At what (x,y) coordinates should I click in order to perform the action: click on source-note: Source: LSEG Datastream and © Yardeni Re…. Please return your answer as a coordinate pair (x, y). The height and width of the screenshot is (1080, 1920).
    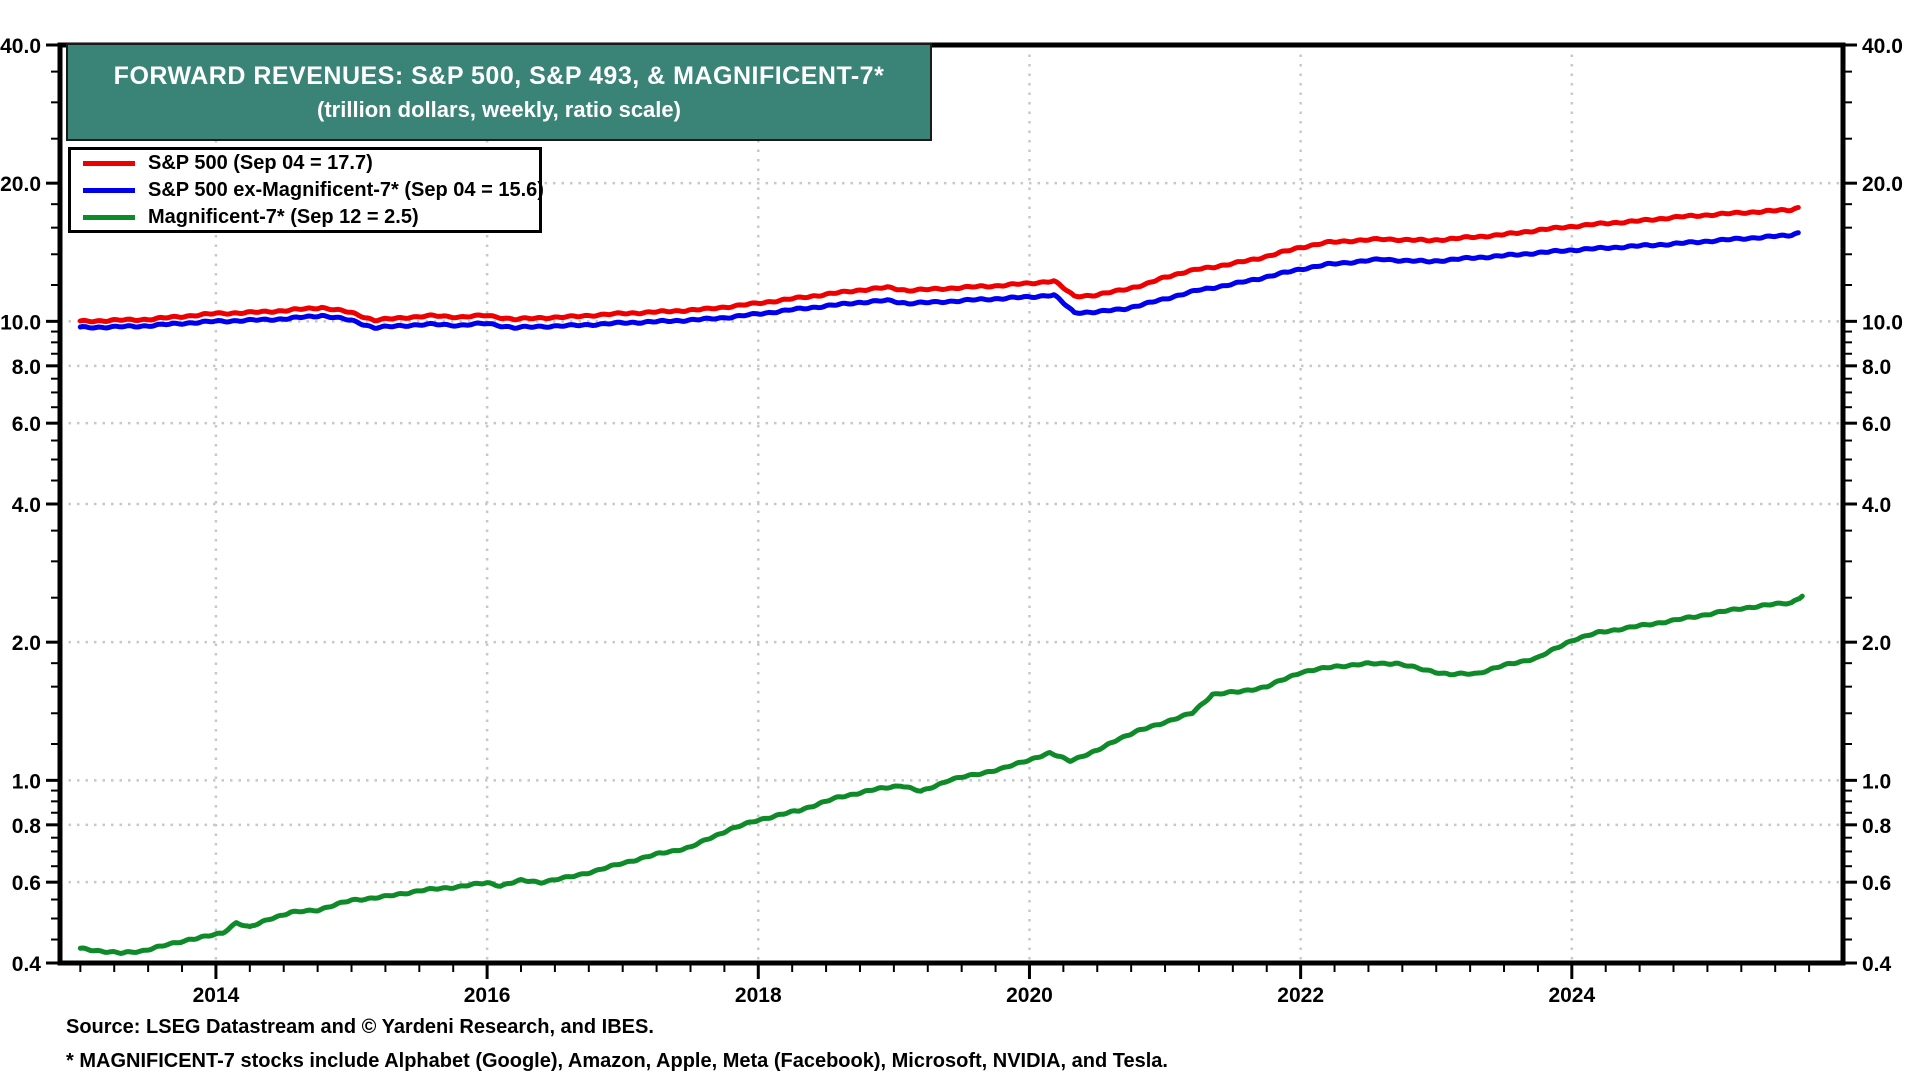
    Looking at the image, I should click on (360, 1027).